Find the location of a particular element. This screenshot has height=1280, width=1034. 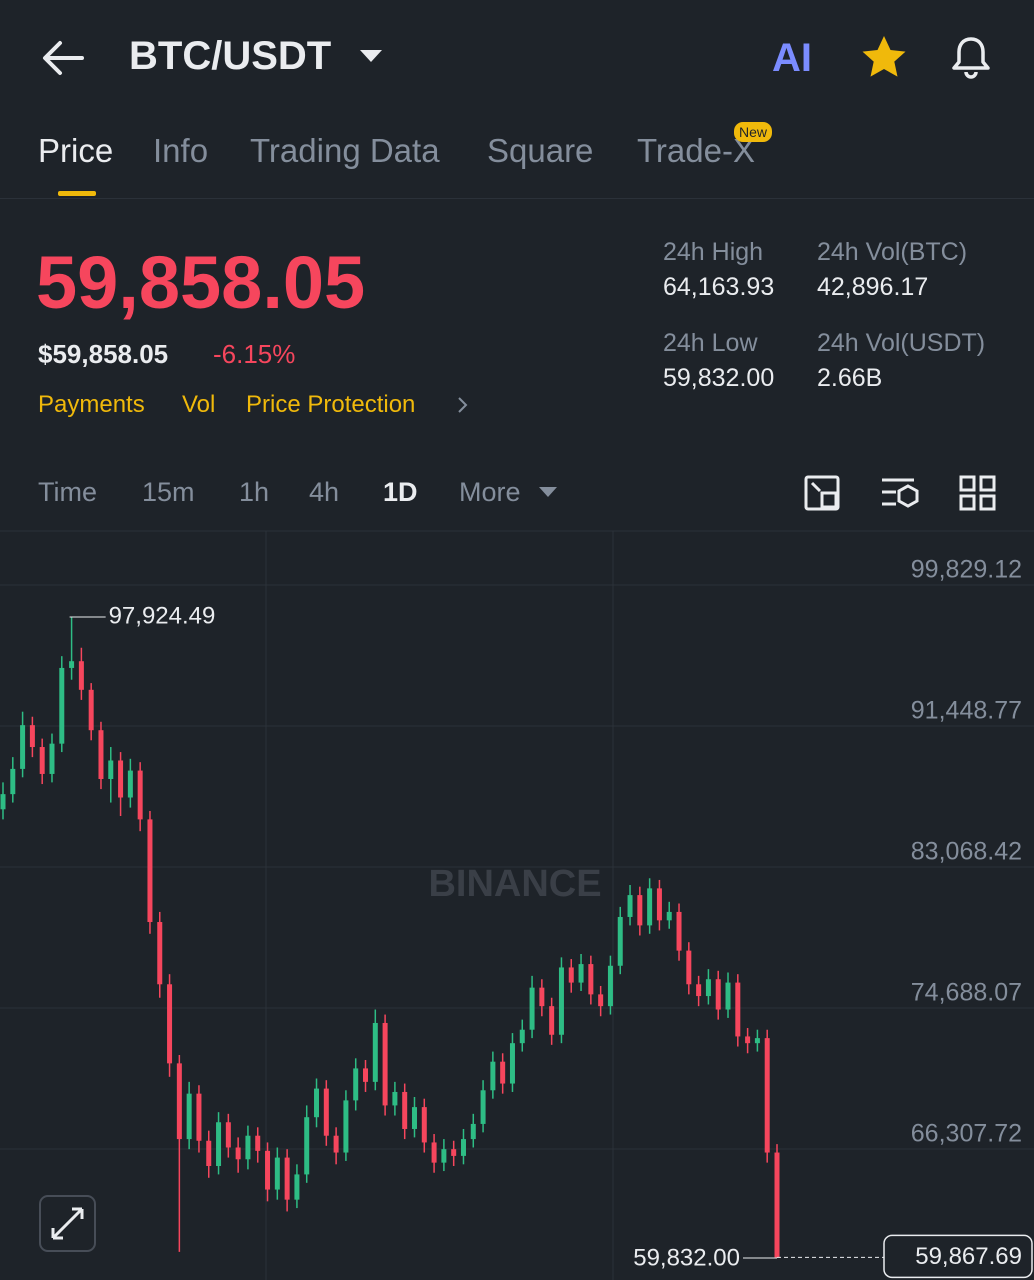

last-price-label: 59,867.69 is located at coordinates (968, 1256).